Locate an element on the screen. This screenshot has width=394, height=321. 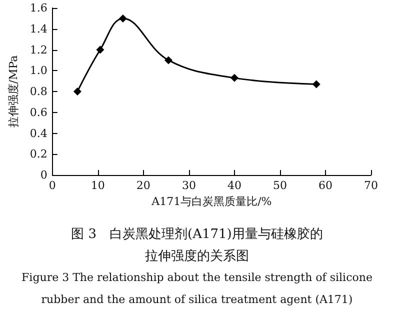
text: 拉伸强度的关系图 is located at coordinates (197, 256).